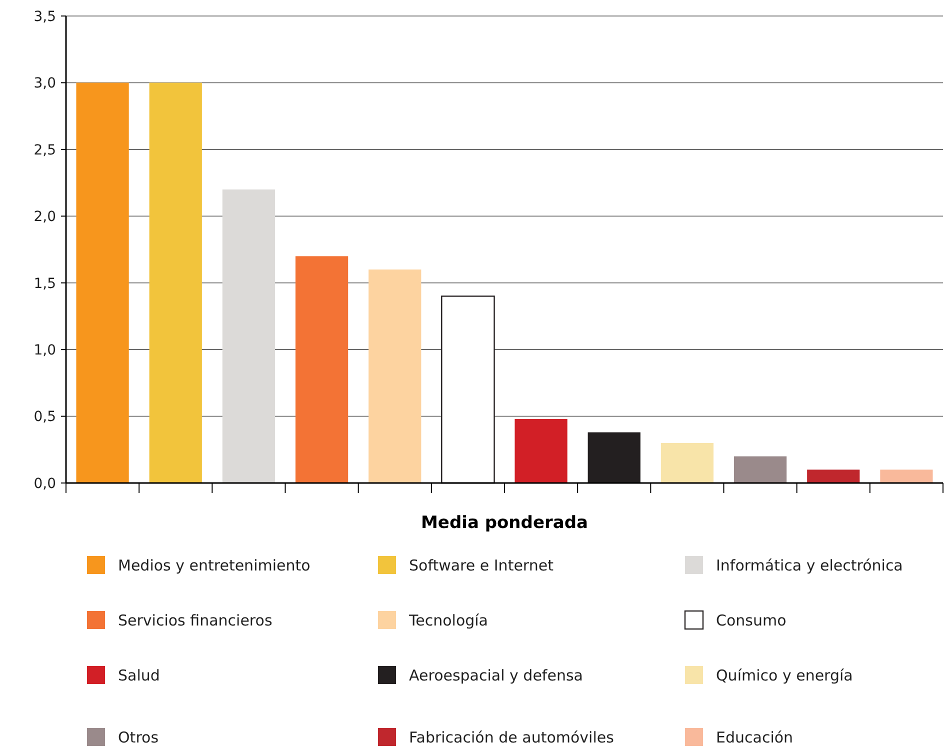  I want to click on y-tick-label: 1,0, so click(45, 350).